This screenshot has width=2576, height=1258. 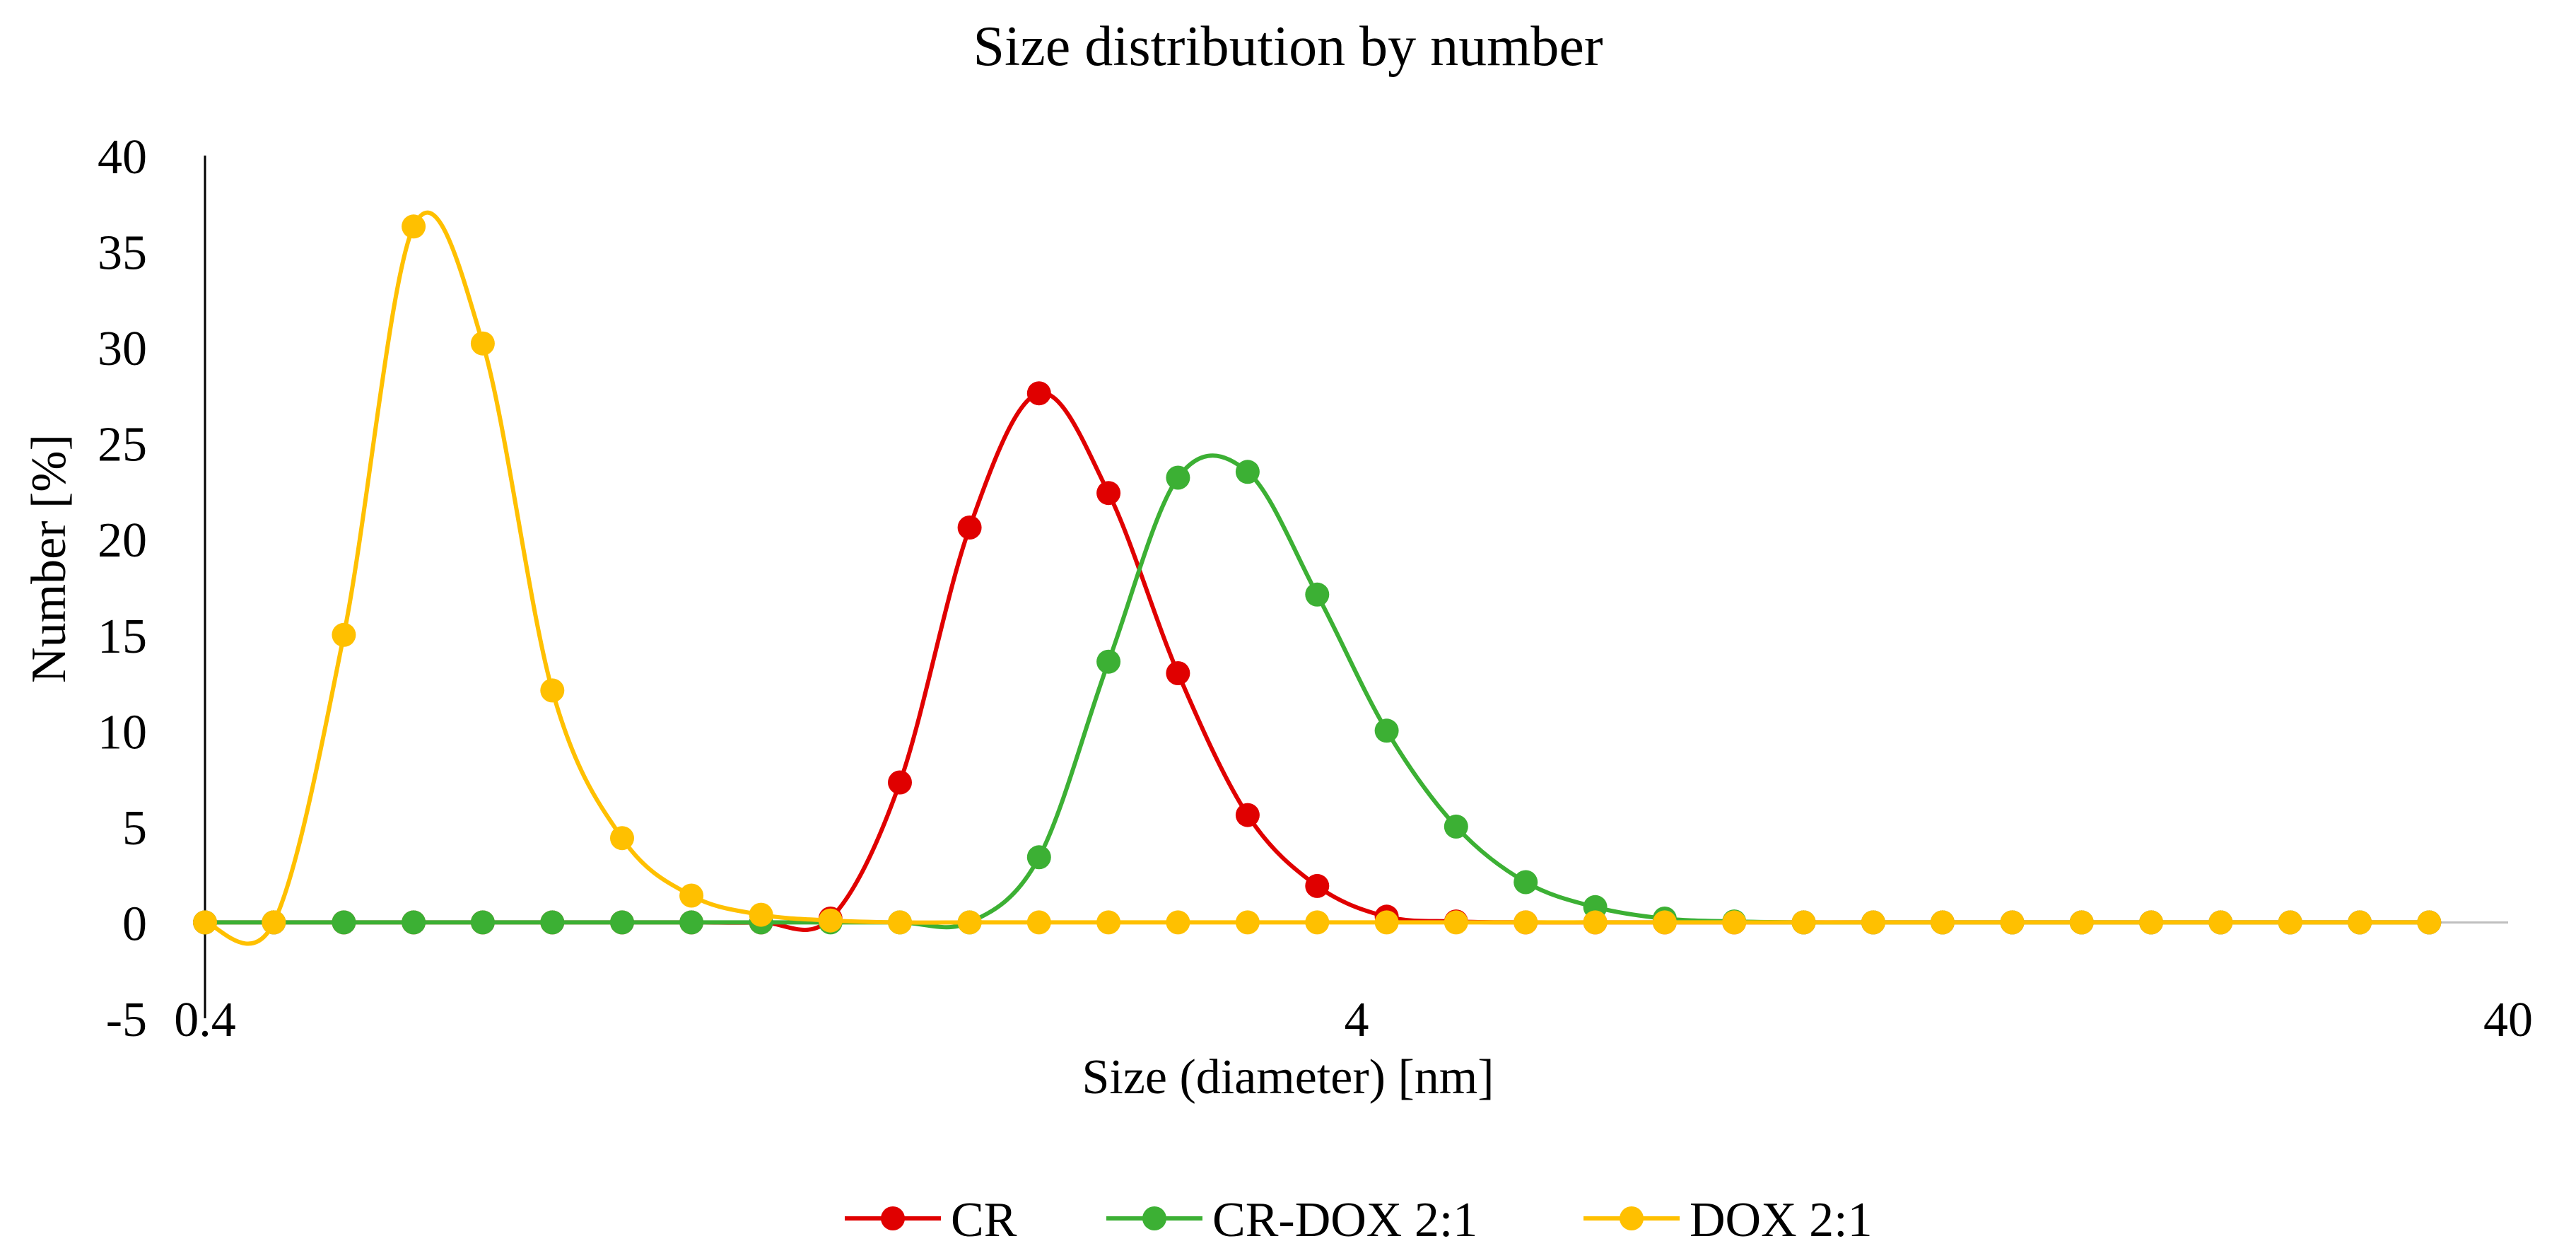 I want to click on y-tick-labels: -5 0 5 10 15 20 25 30 35 40, so click(x=123, y=588).